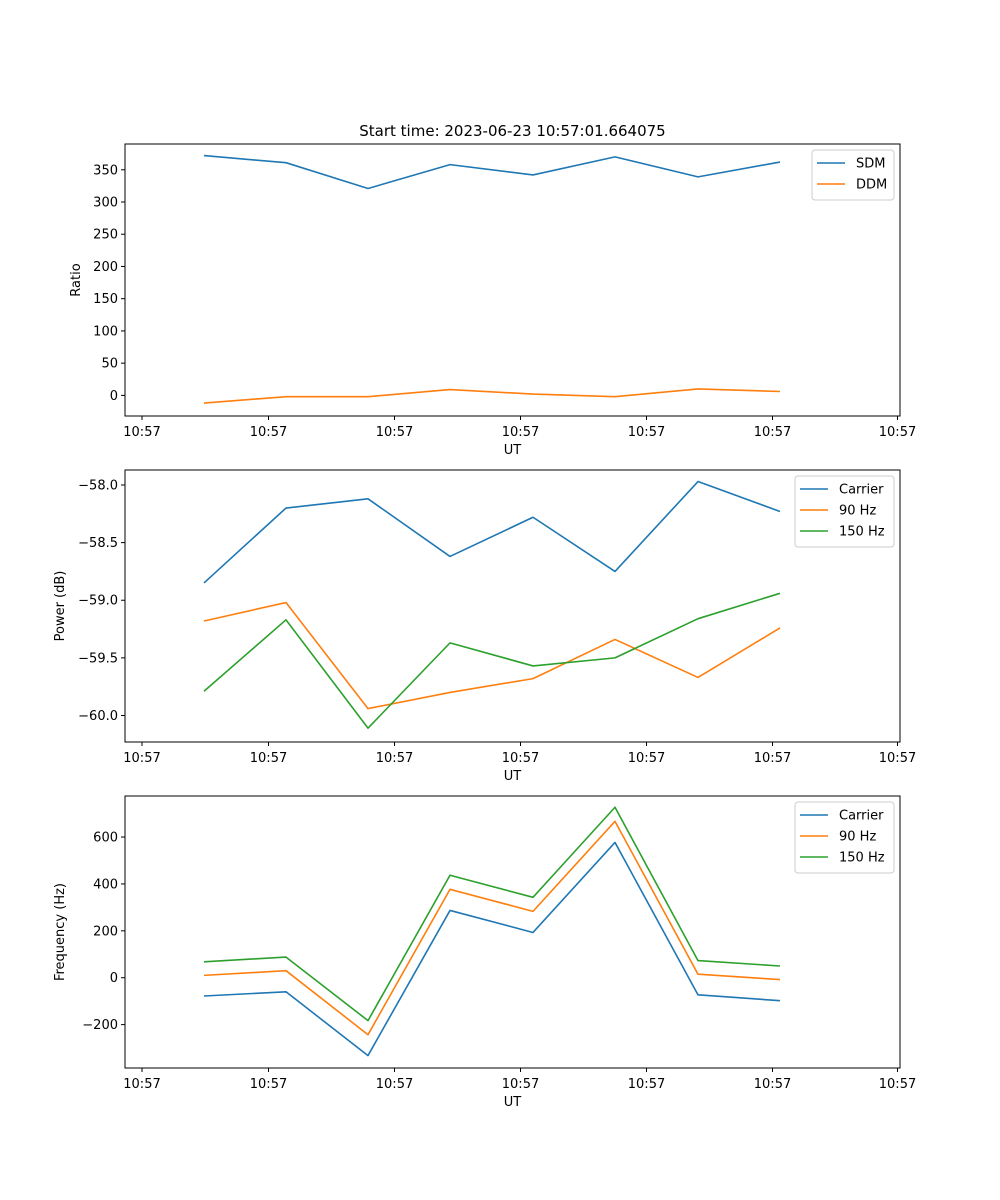 This screenshot has height=1200, width=1000. What do you see at coordinates (105, 299) in the screenshot?
I see `y-tick-label: 150` at bounding box center [105, 299].